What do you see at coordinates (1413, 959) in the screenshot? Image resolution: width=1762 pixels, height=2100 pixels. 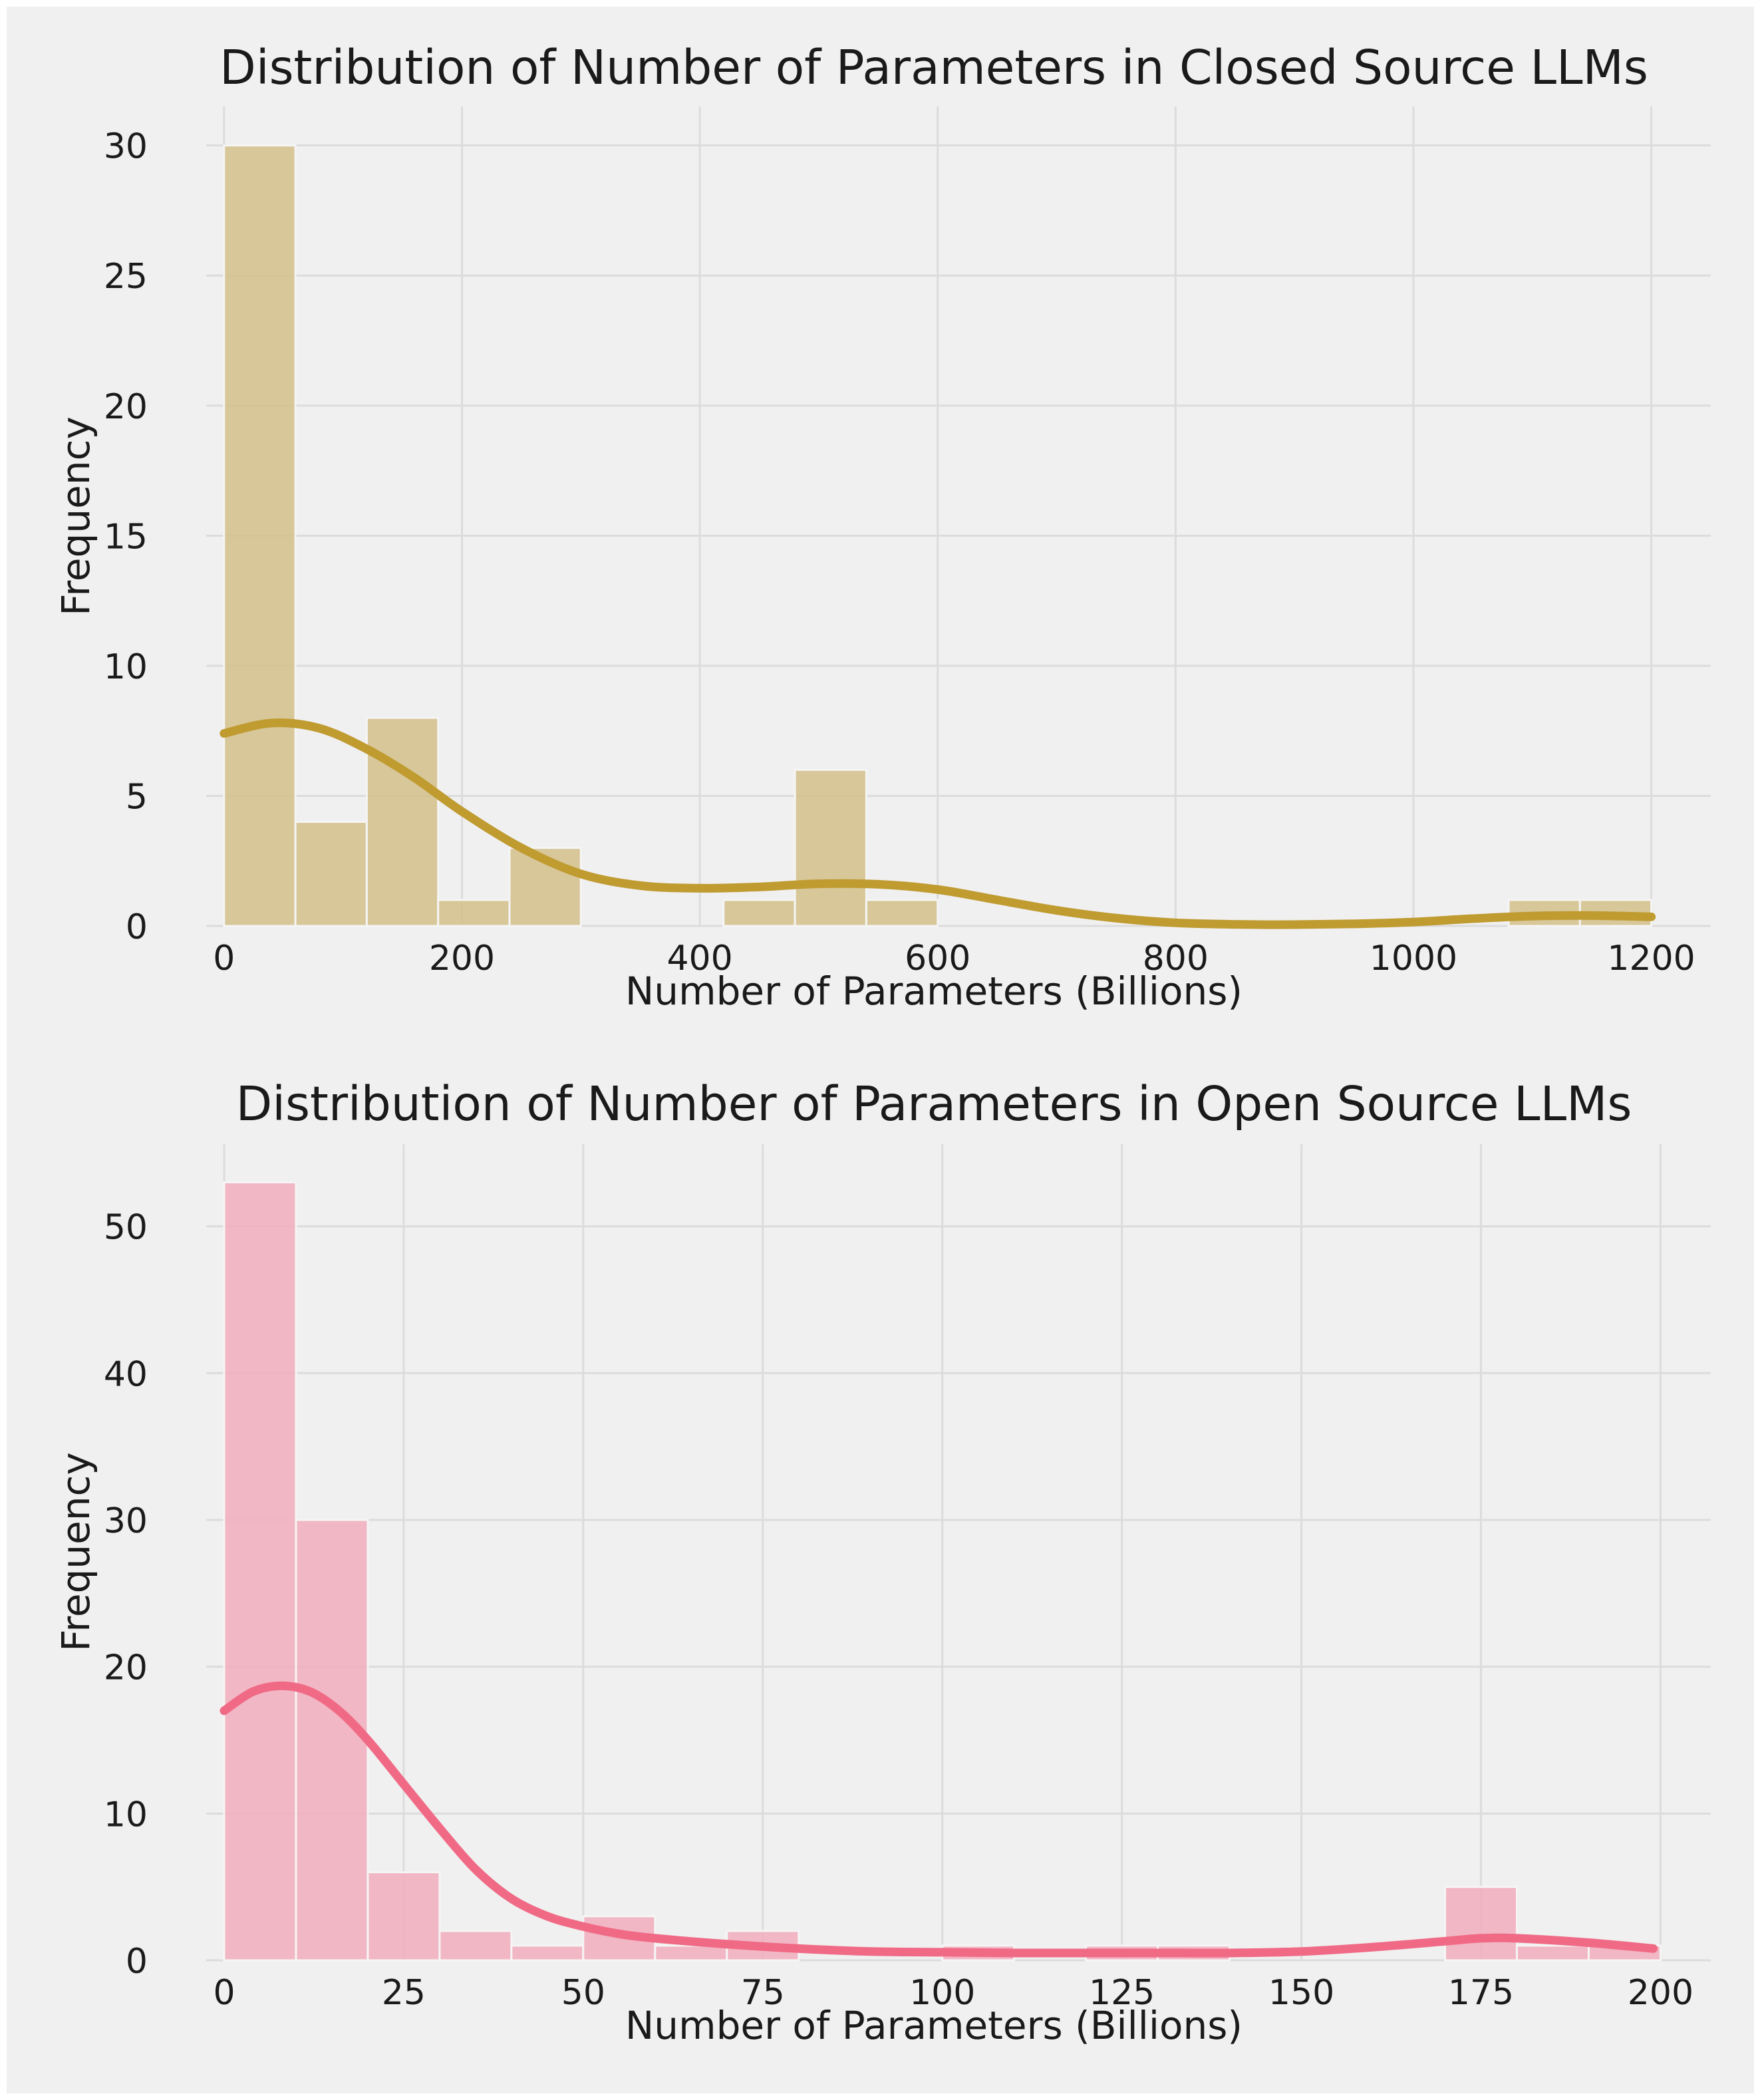 I see `closed-x-tick-label: 1000` at bounding box center [1413, 959].